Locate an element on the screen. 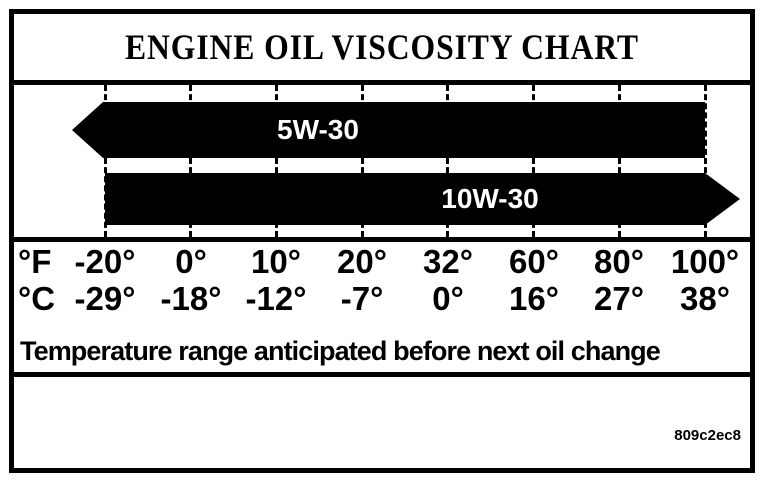 This screenshot has height=484, width=768. scale-value-f: 10° is located at coordinates (276, 261).